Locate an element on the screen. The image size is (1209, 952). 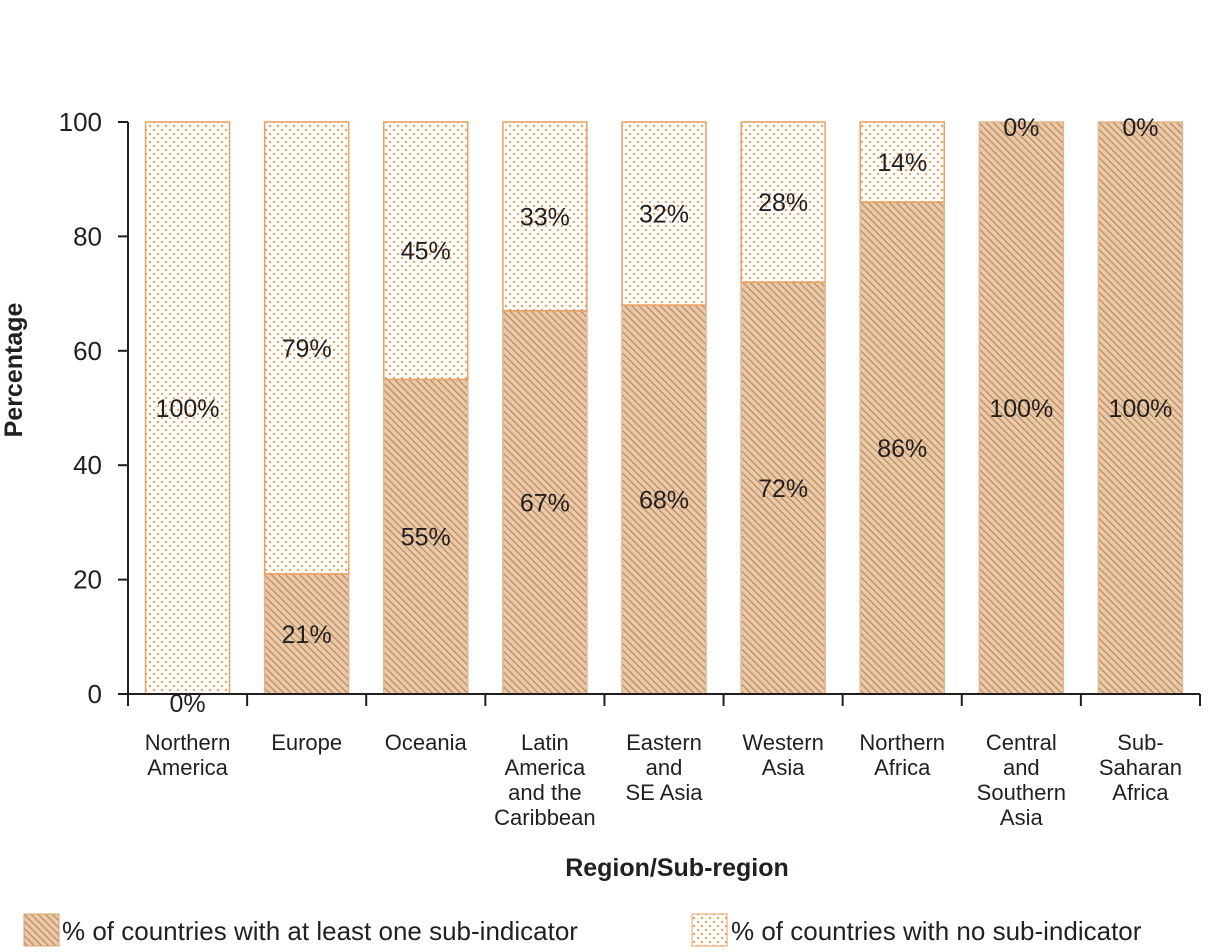
y-tick-label: 60 is located at coordinates (87, 351).